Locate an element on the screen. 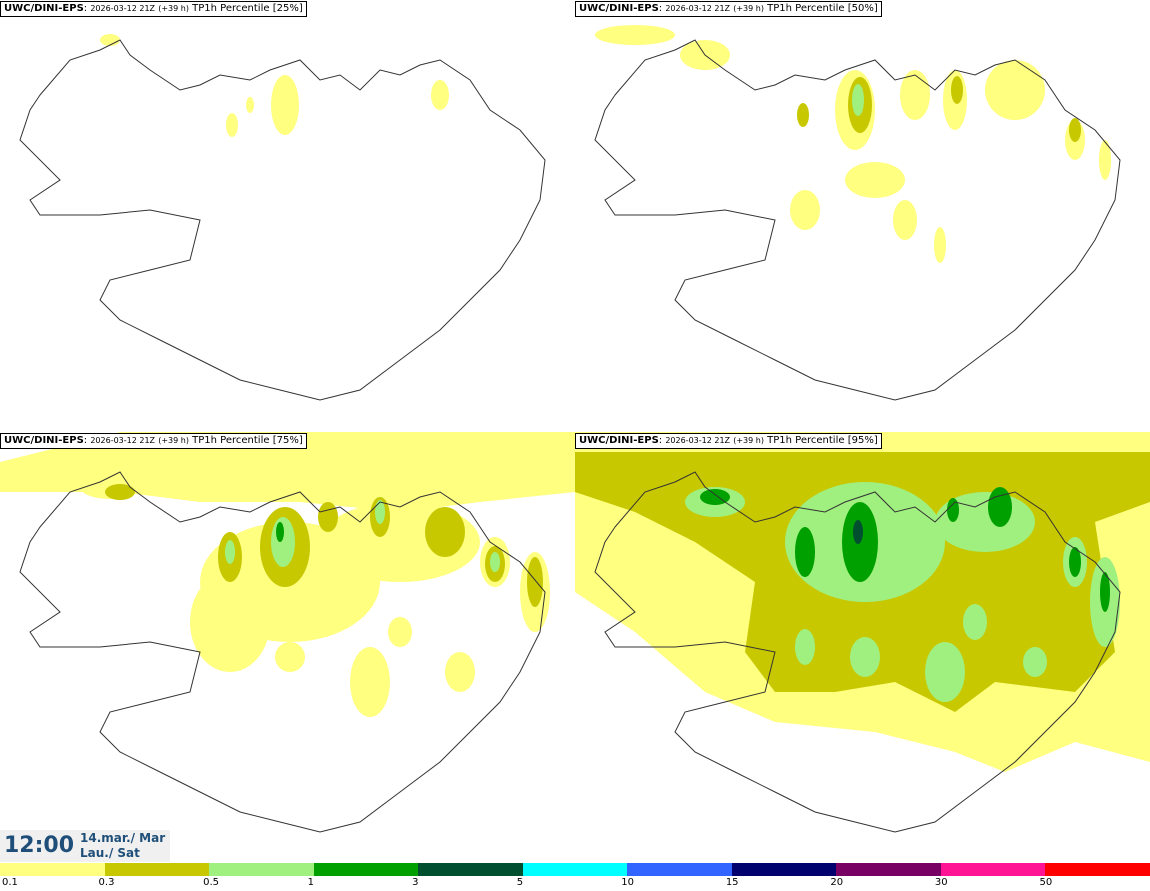 The width and height of the screenshot is (1150, 891). colorbar-tick-label: 0.5 is located at coordinates (211, 882).